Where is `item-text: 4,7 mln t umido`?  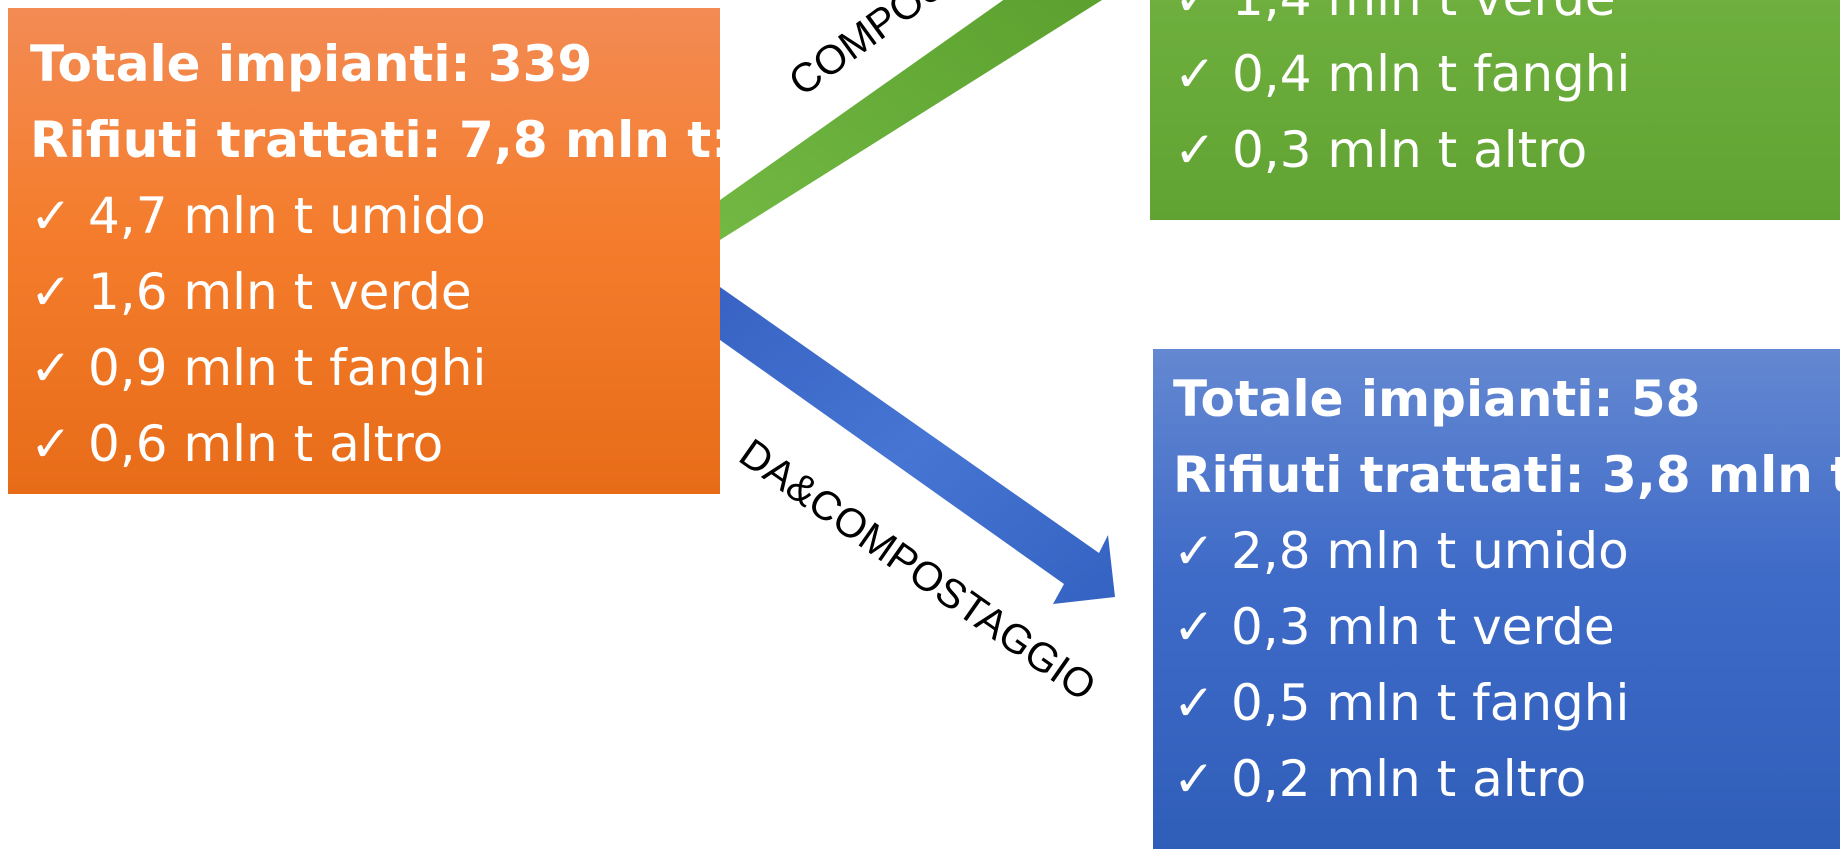
item-text: 4,7 mln t umido is located at coordinates (287, 216).